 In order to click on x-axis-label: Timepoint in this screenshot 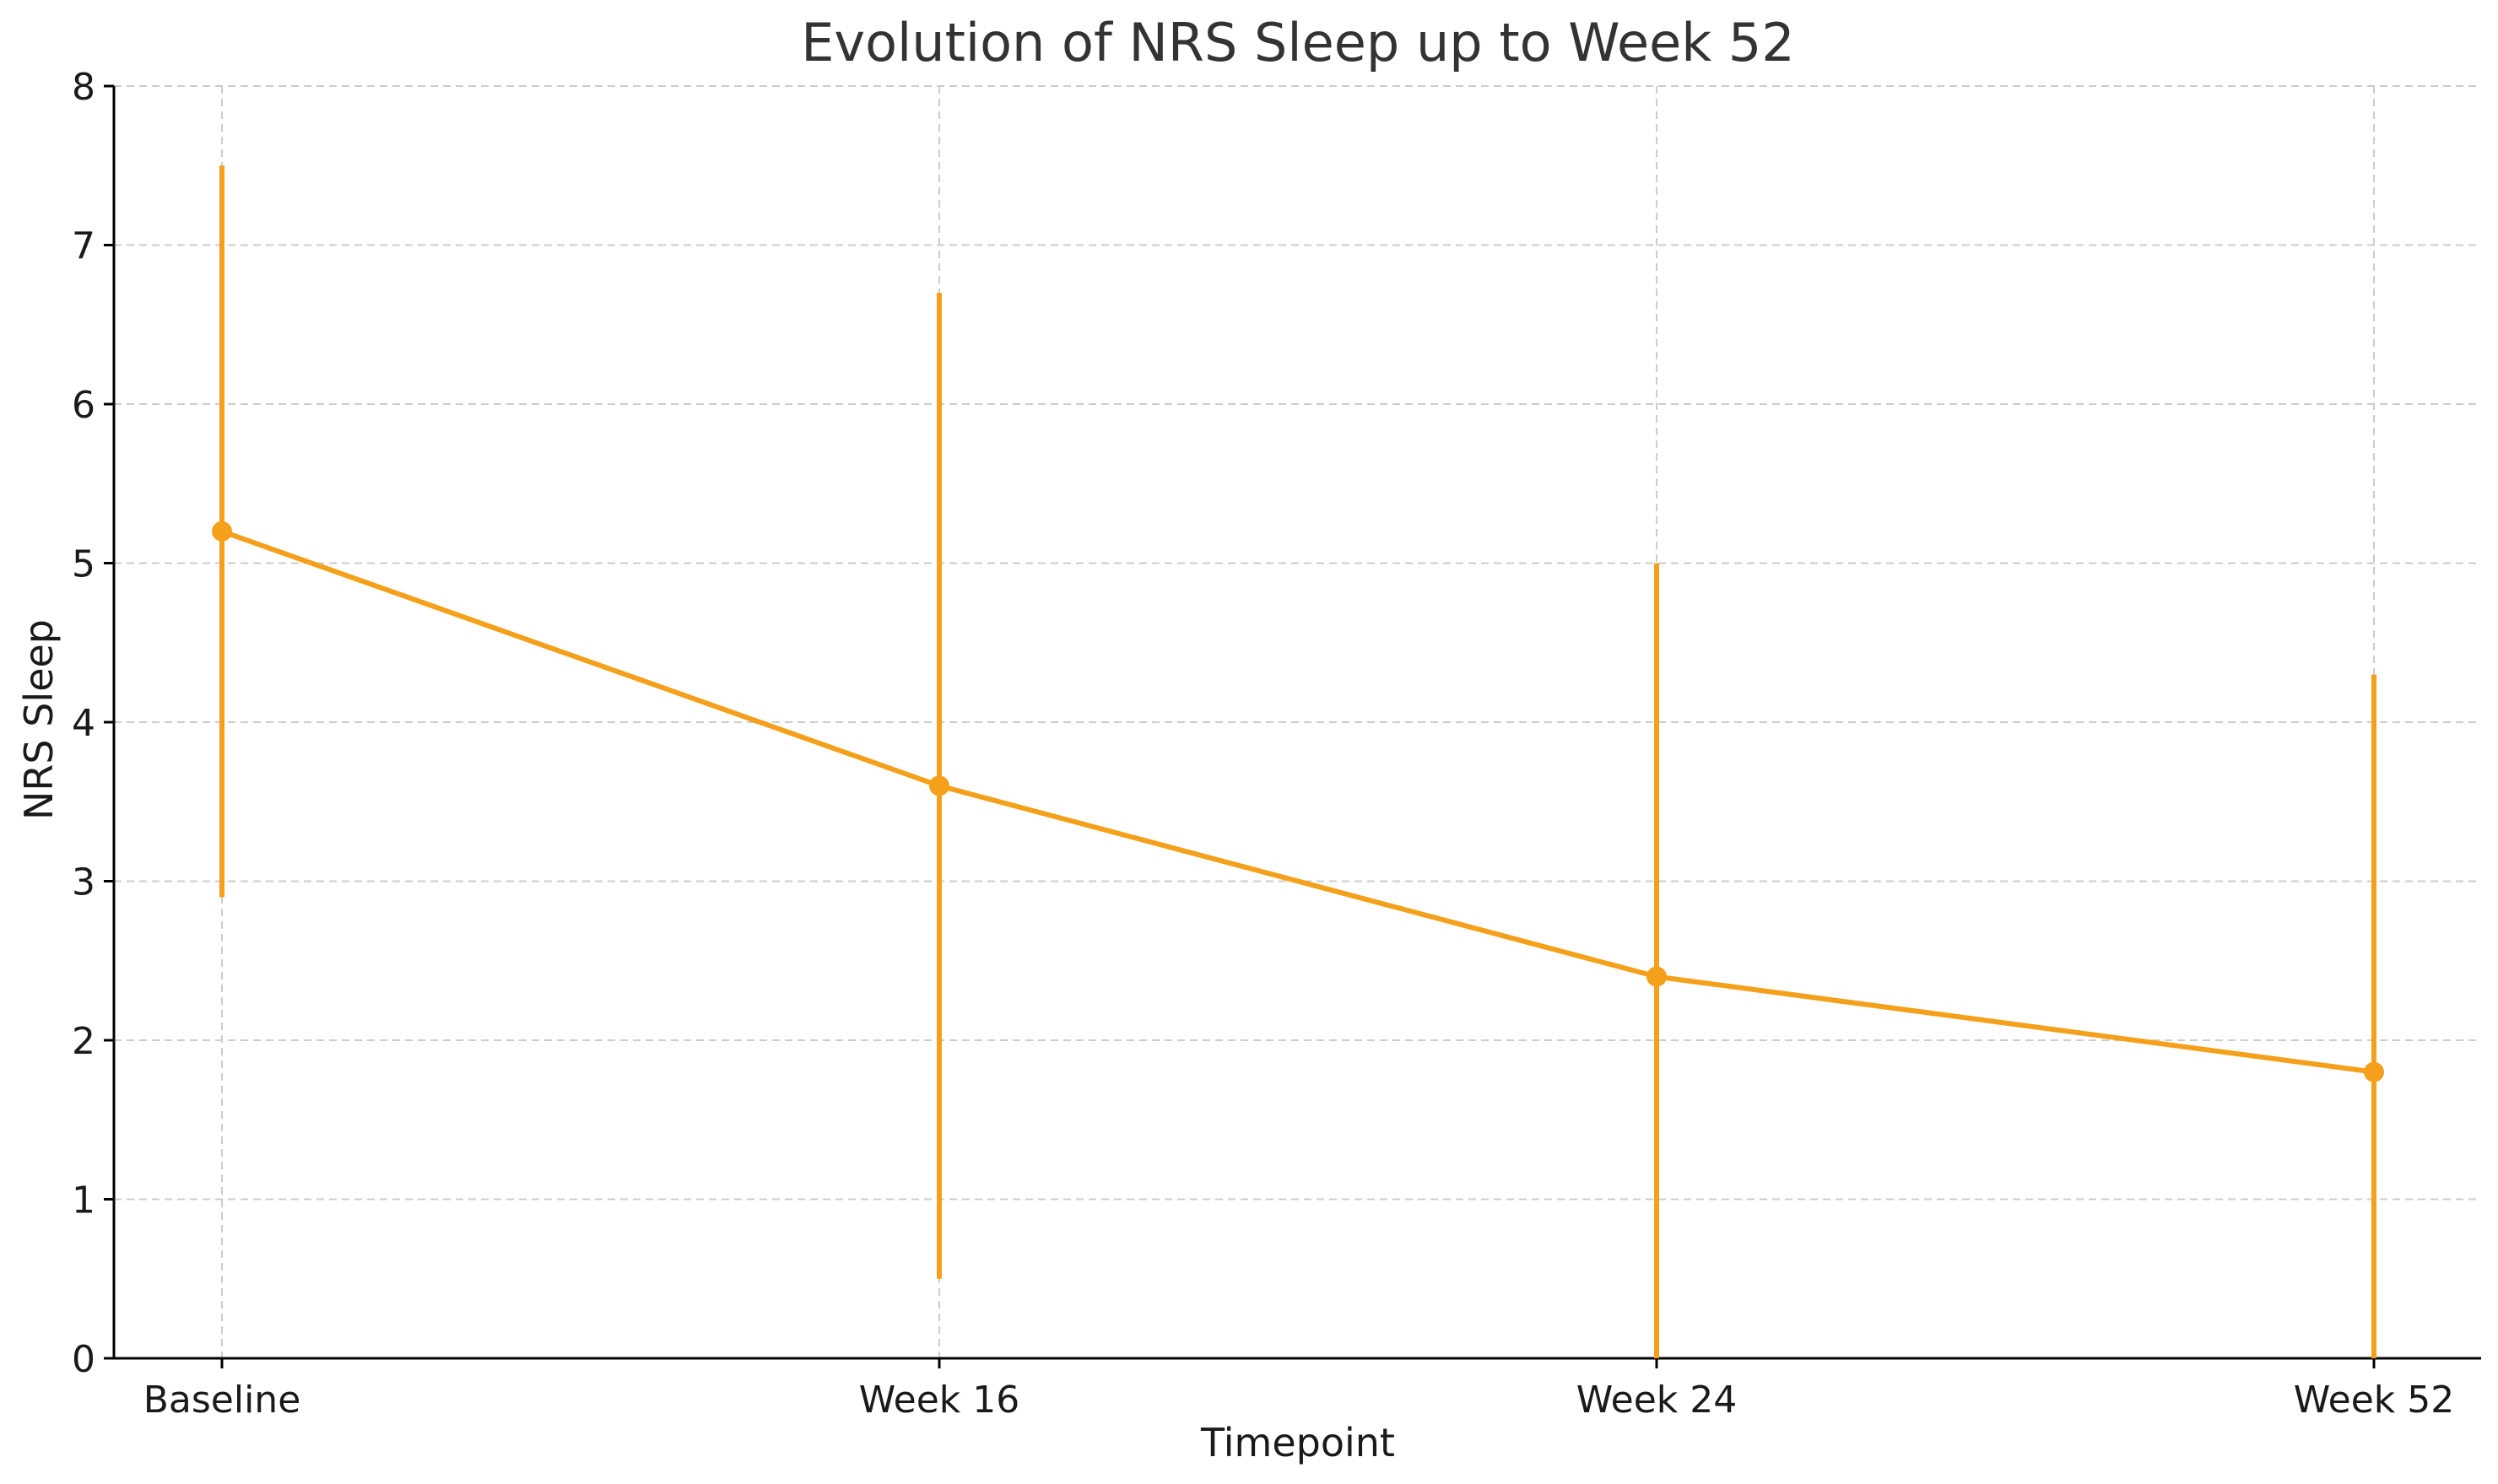, I will do `click(1297, 1442)`.